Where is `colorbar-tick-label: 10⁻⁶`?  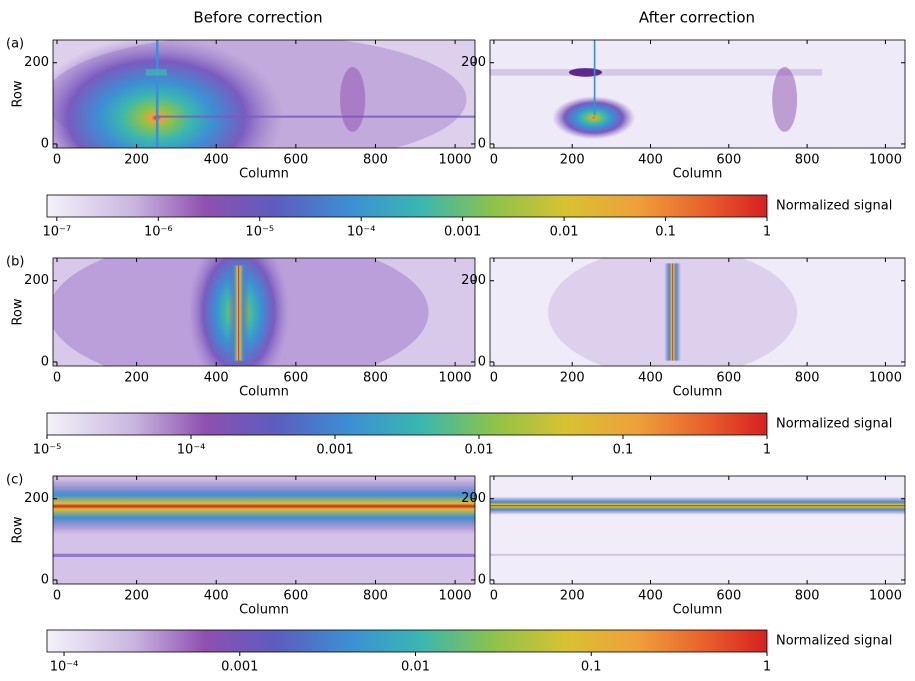 colorbar-tick-label: 10⁻⁶ is located at coordinates (158, 232).